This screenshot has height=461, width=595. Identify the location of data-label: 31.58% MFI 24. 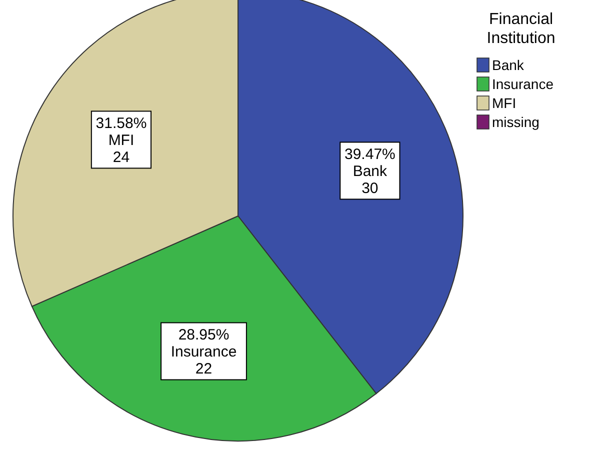
(121, 140).